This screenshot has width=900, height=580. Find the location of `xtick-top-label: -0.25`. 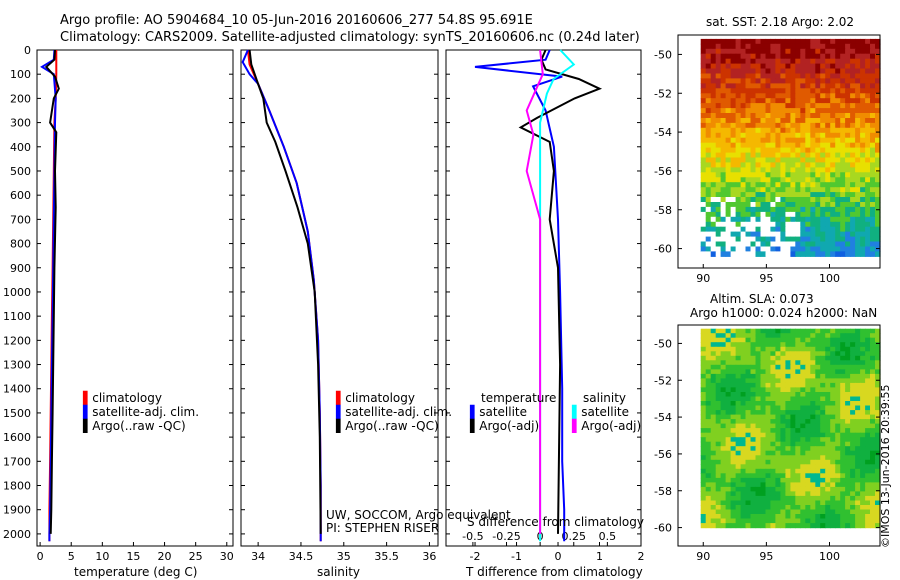

xtick-top-label: -0.25 is located at coordinates (506, 536).